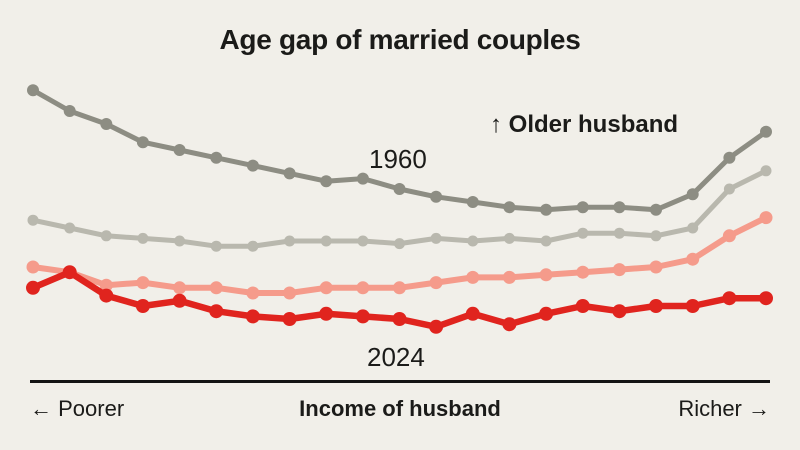  I want to click on x-axis-line, so click(400, 381).